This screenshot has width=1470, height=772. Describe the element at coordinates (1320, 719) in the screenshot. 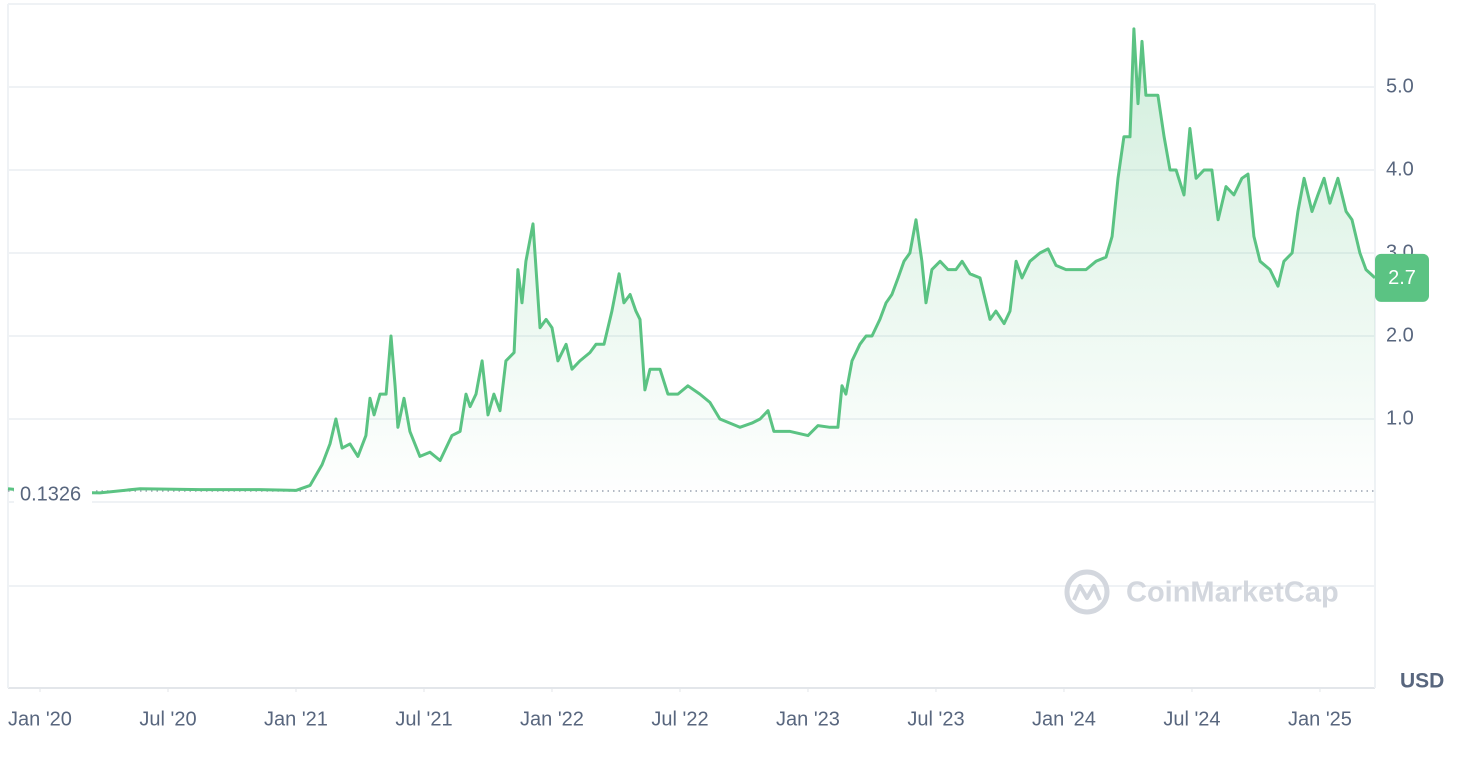

I see `x-tick-label: Jan '25` at that location.